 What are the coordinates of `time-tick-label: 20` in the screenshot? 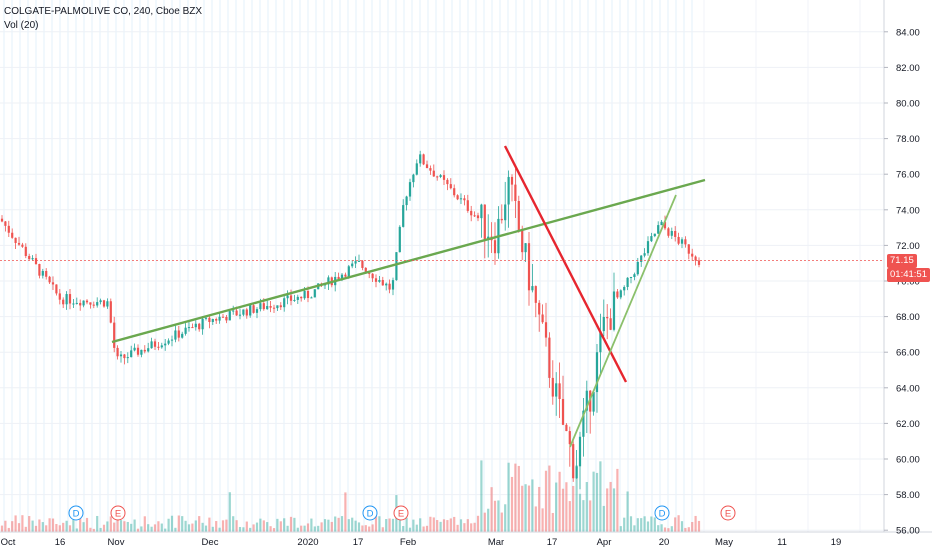 It's located at (664, 542).